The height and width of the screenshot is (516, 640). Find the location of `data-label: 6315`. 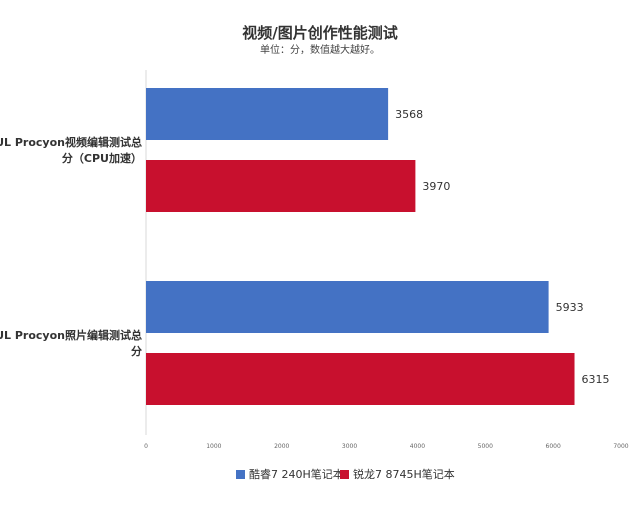

data-label: 6315 is located at coordinates (596, 379).